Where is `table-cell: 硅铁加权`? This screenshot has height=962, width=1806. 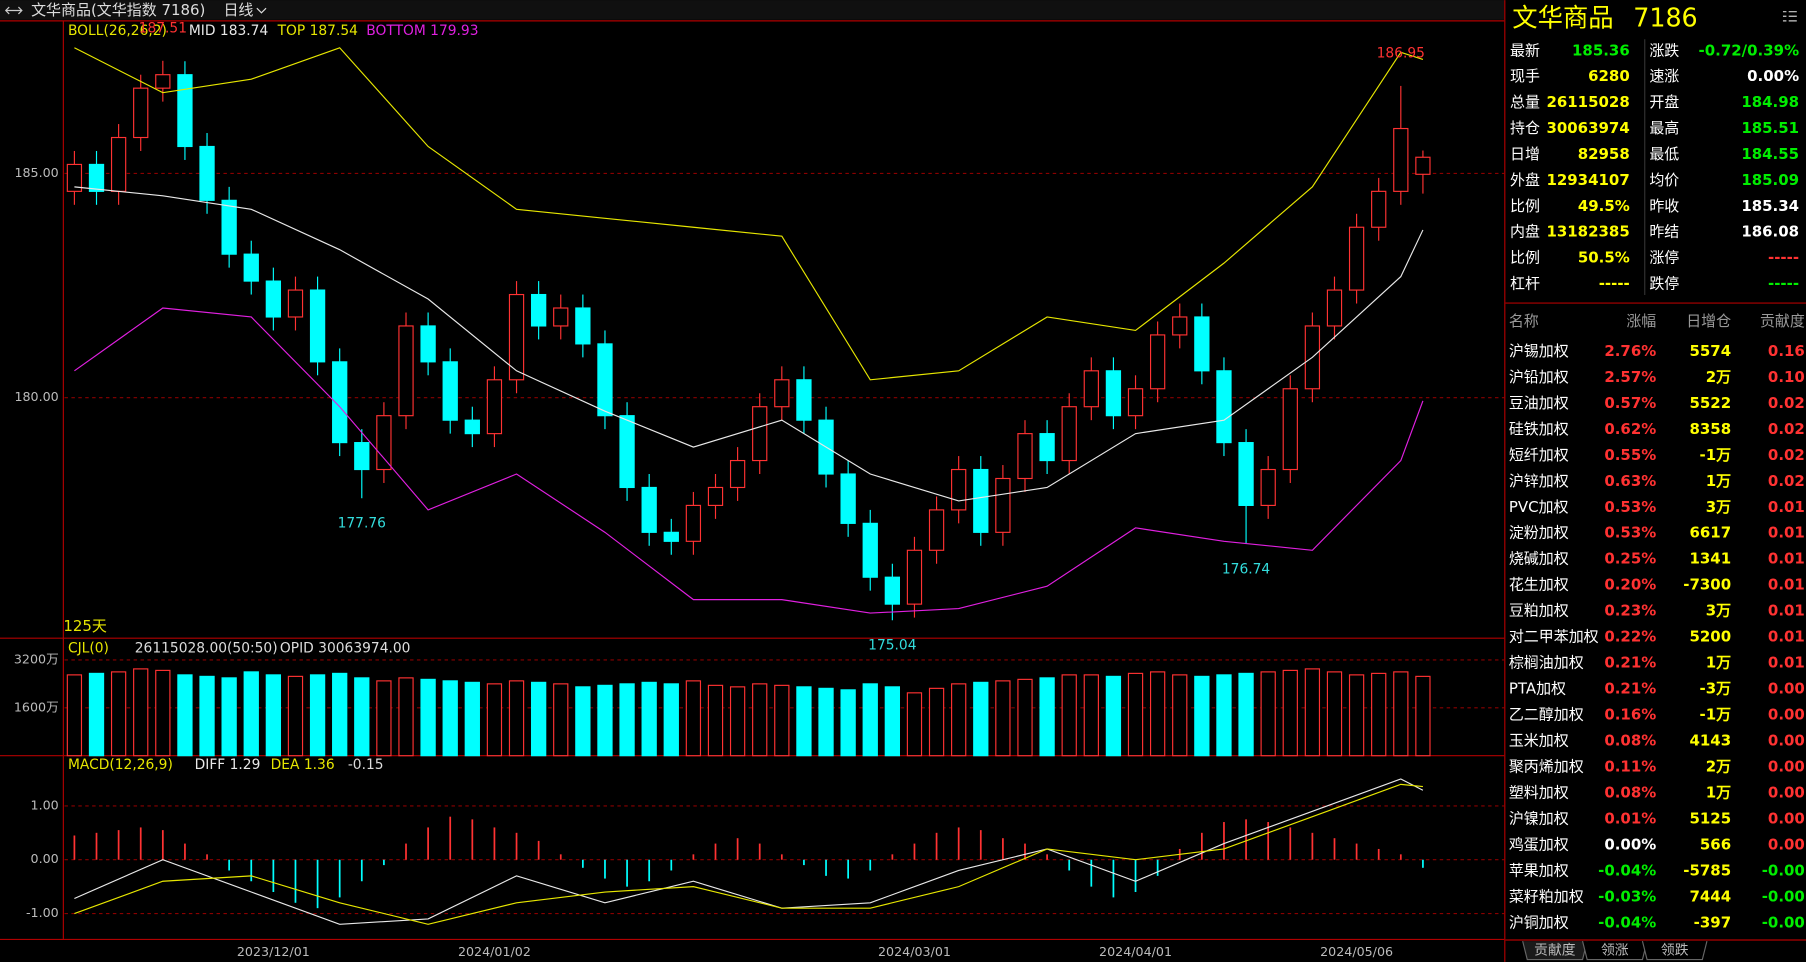 table-cell: 硅铁加权 is located at coordinates (1539, 429).